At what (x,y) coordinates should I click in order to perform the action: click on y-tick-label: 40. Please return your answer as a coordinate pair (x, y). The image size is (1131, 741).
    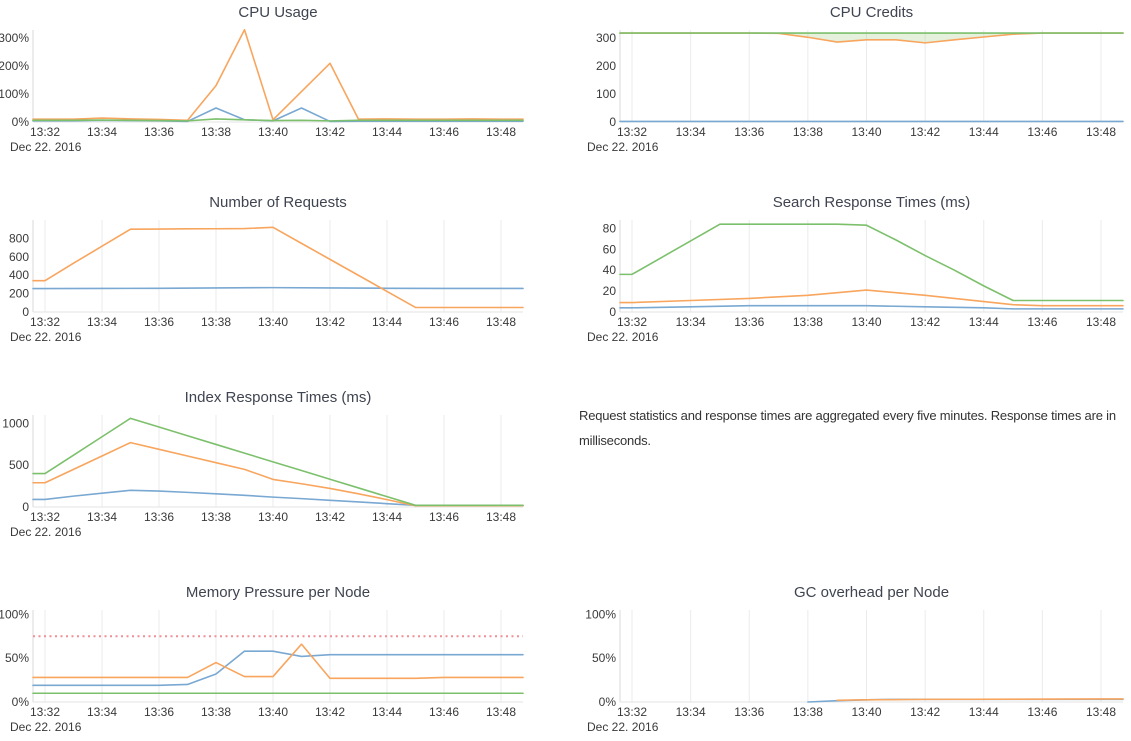
    Looking at the image, I should click on (610, 270).